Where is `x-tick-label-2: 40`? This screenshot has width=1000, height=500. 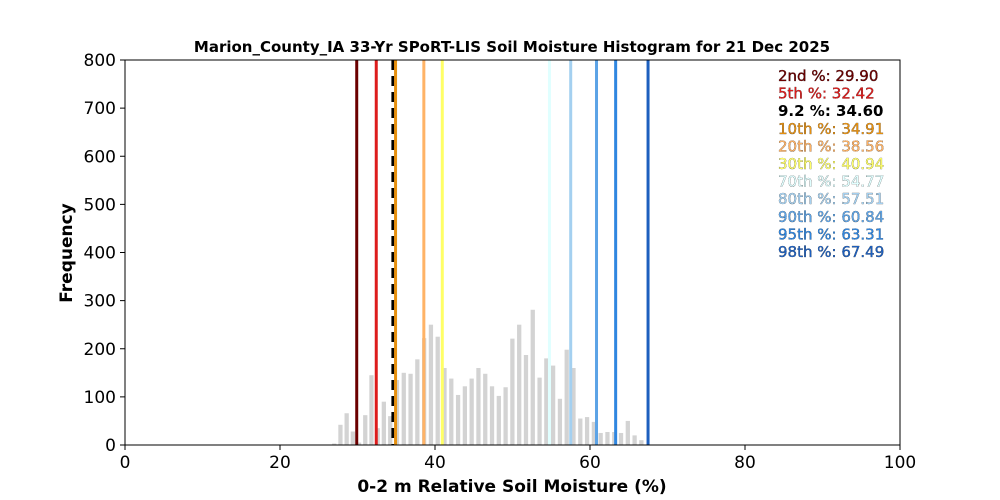 x-tick-label-2: 40 is located at coordinates (435, 463).